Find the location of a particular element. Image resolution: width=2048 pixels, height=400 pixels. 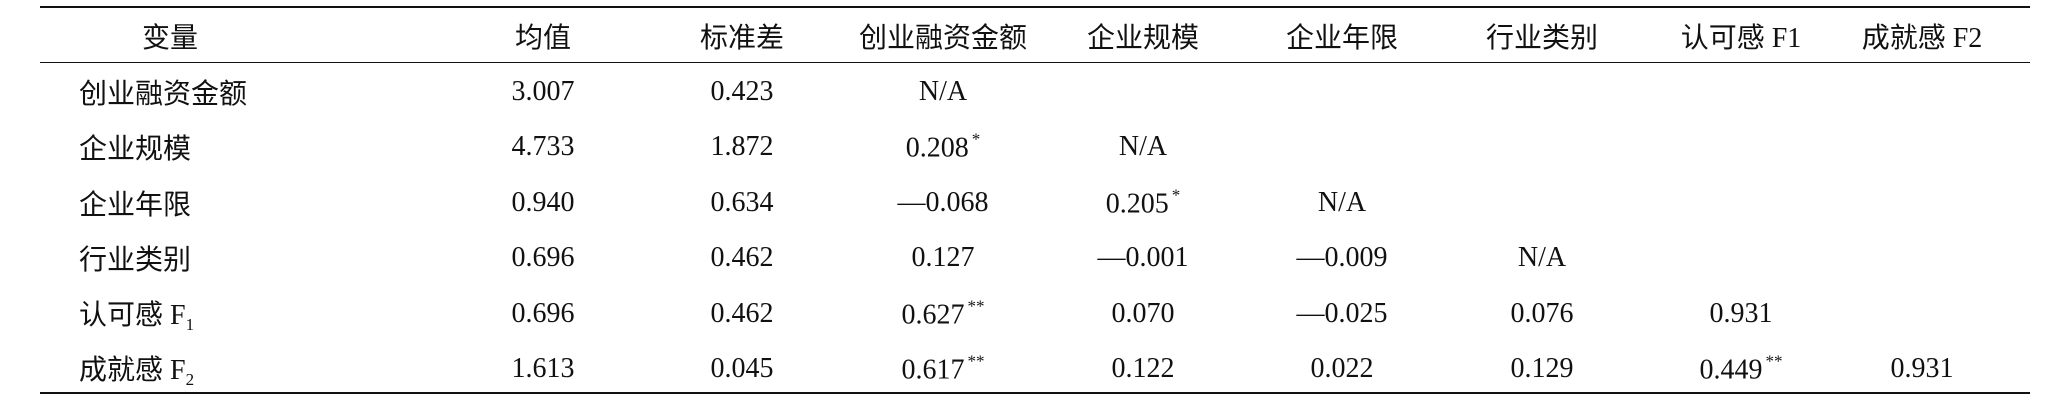

data-cell: 0.205 * is located at coordinates (1143, 203).